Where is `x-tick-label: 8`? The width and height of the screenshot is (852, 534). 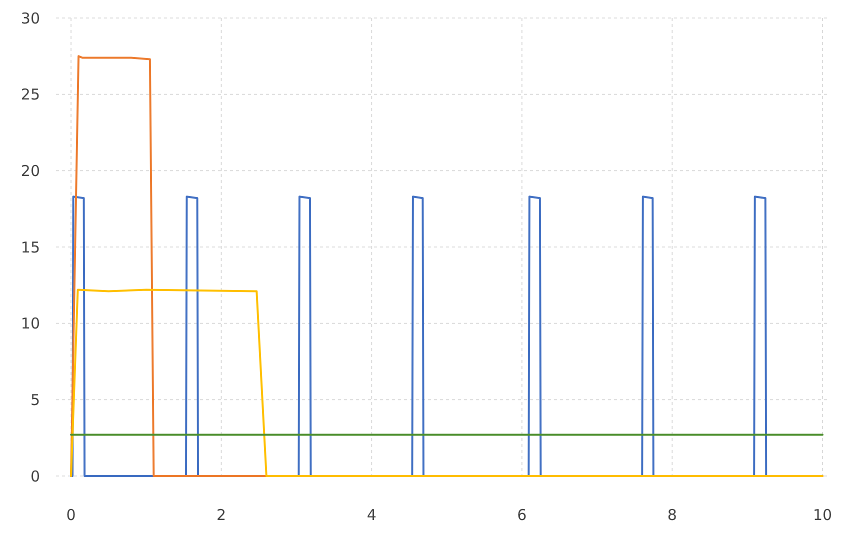 x-tick-label: 8 is located at coordinates (672, 515).